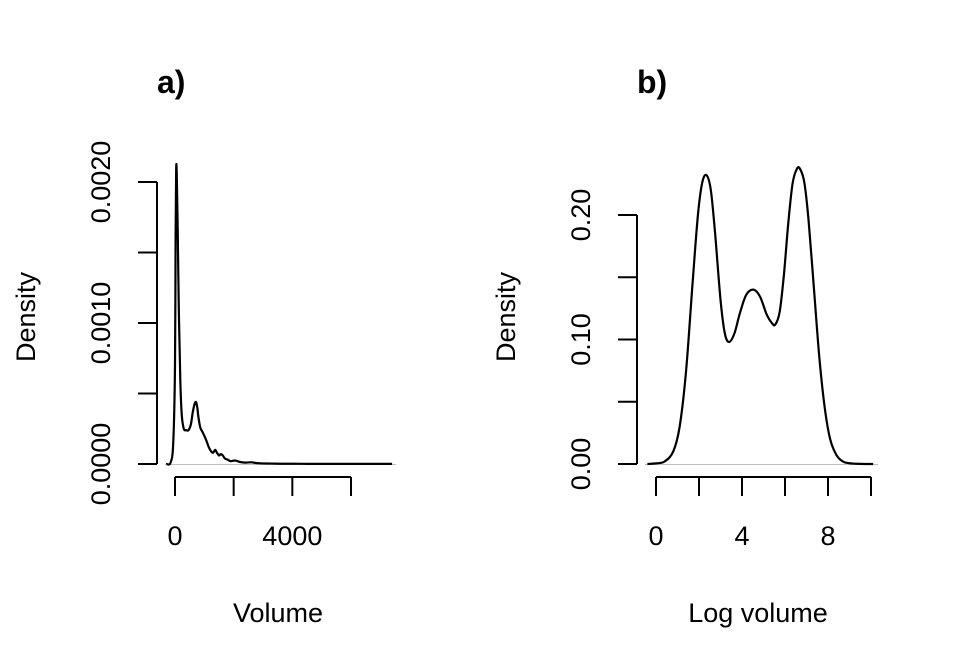 This screenshot has height=672, width=960. Describe the element at coordinates (758, 613) in the screenshot. I see `panel-b-x-axis-label: Log volume` at that location.